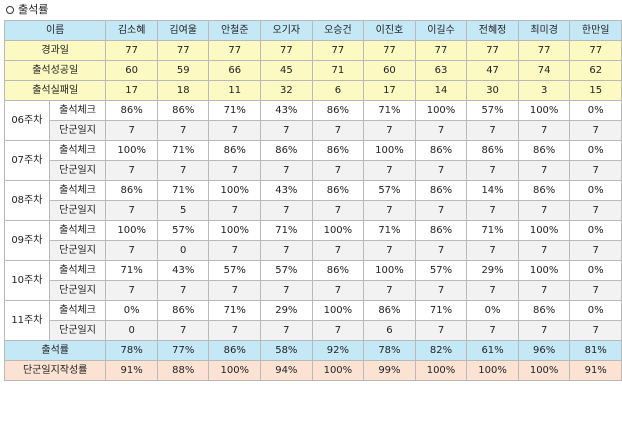 This screenshot has height=421, width=622. What do you see at coordinates (492, 30) in the screenshot?
I see `student-name-header: 전혜정` at bounding box center [492, 30].